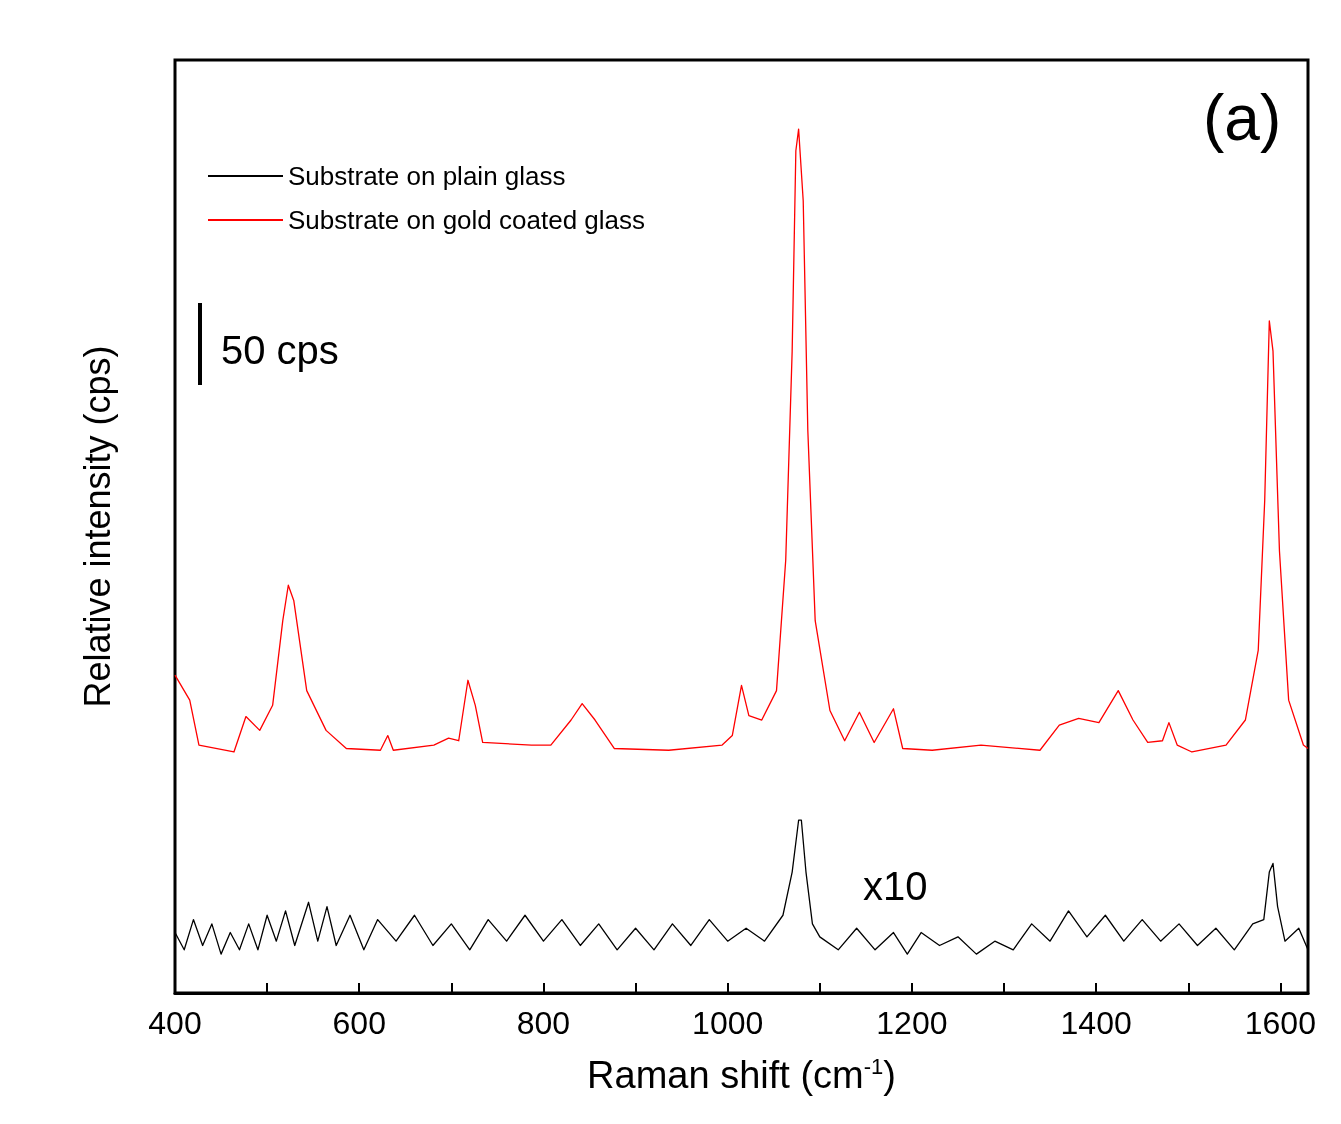  Describe the element at coordinates (1096, 1023) in the screenshot. I see `x-tick-label: 1400` at that location.